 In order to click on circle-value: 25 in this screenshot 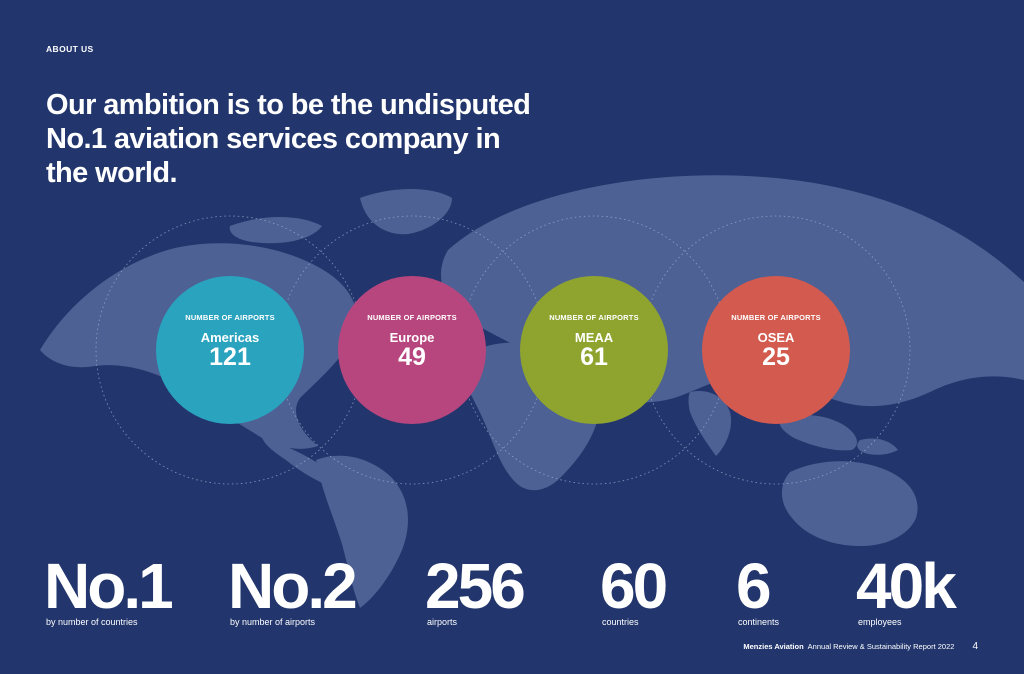, I will do `click(776, 357)`.